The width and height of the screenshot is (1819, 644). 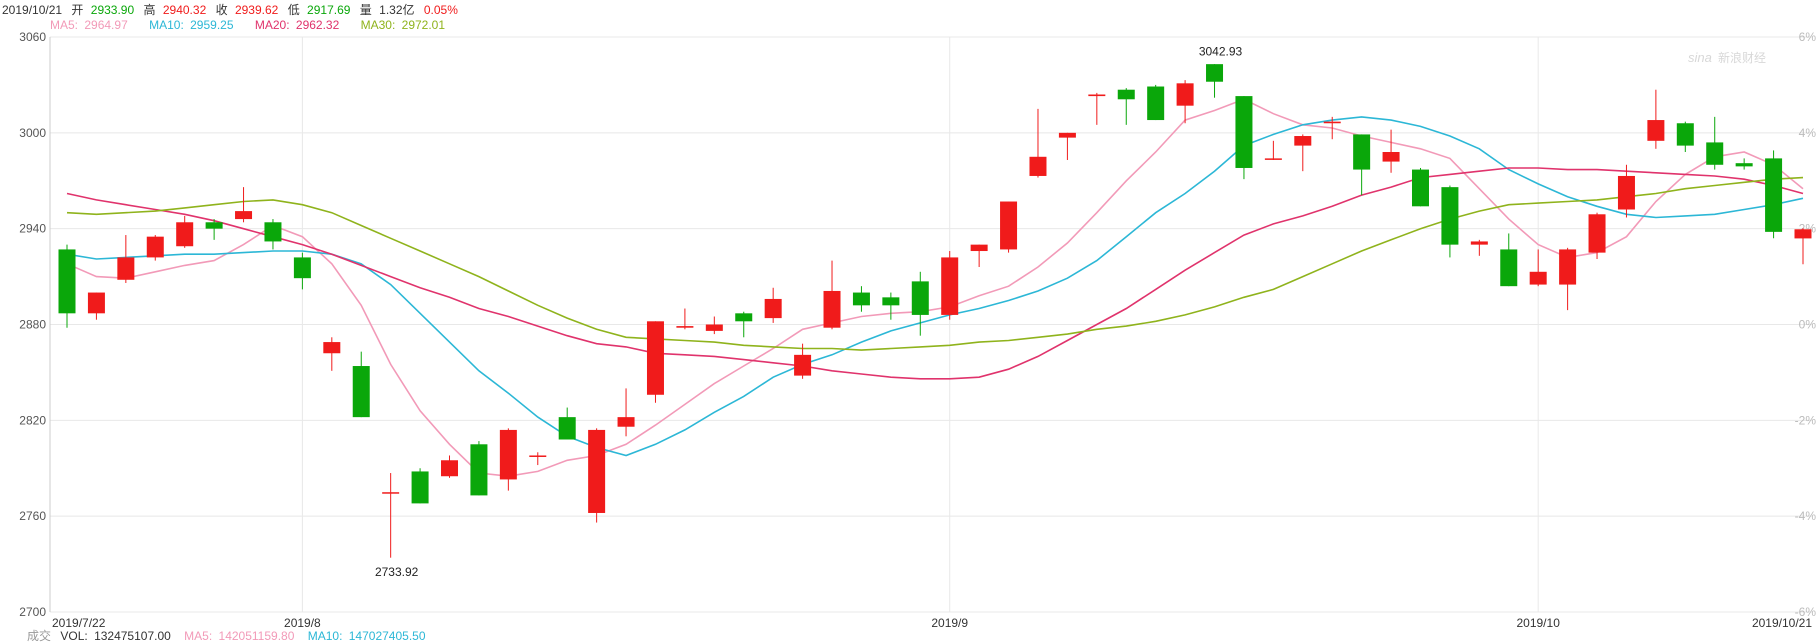 I want to click on close-label: 收, so click(x=222, y=10).